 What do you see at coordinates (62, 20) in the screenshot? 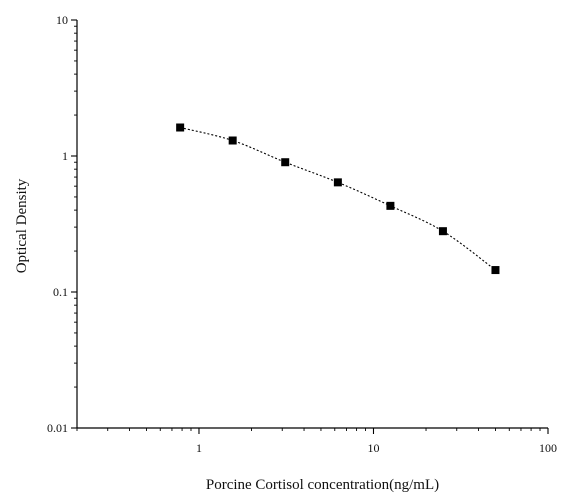
I see `y-tick-label: 10` at bounding box center [62, 20].